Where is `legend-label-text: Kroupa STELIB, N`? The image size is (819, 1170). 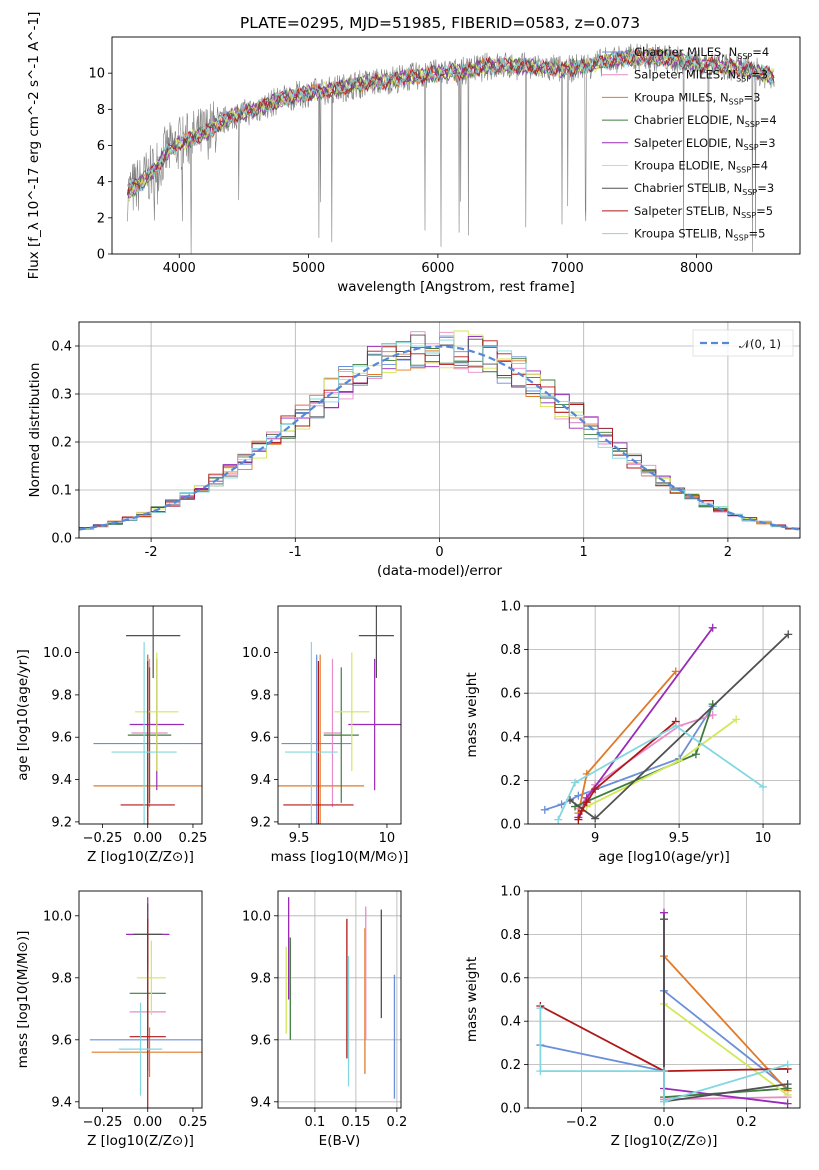
legend-label-text: Kroupa STELIB, N is located at coordinates (684, 234).